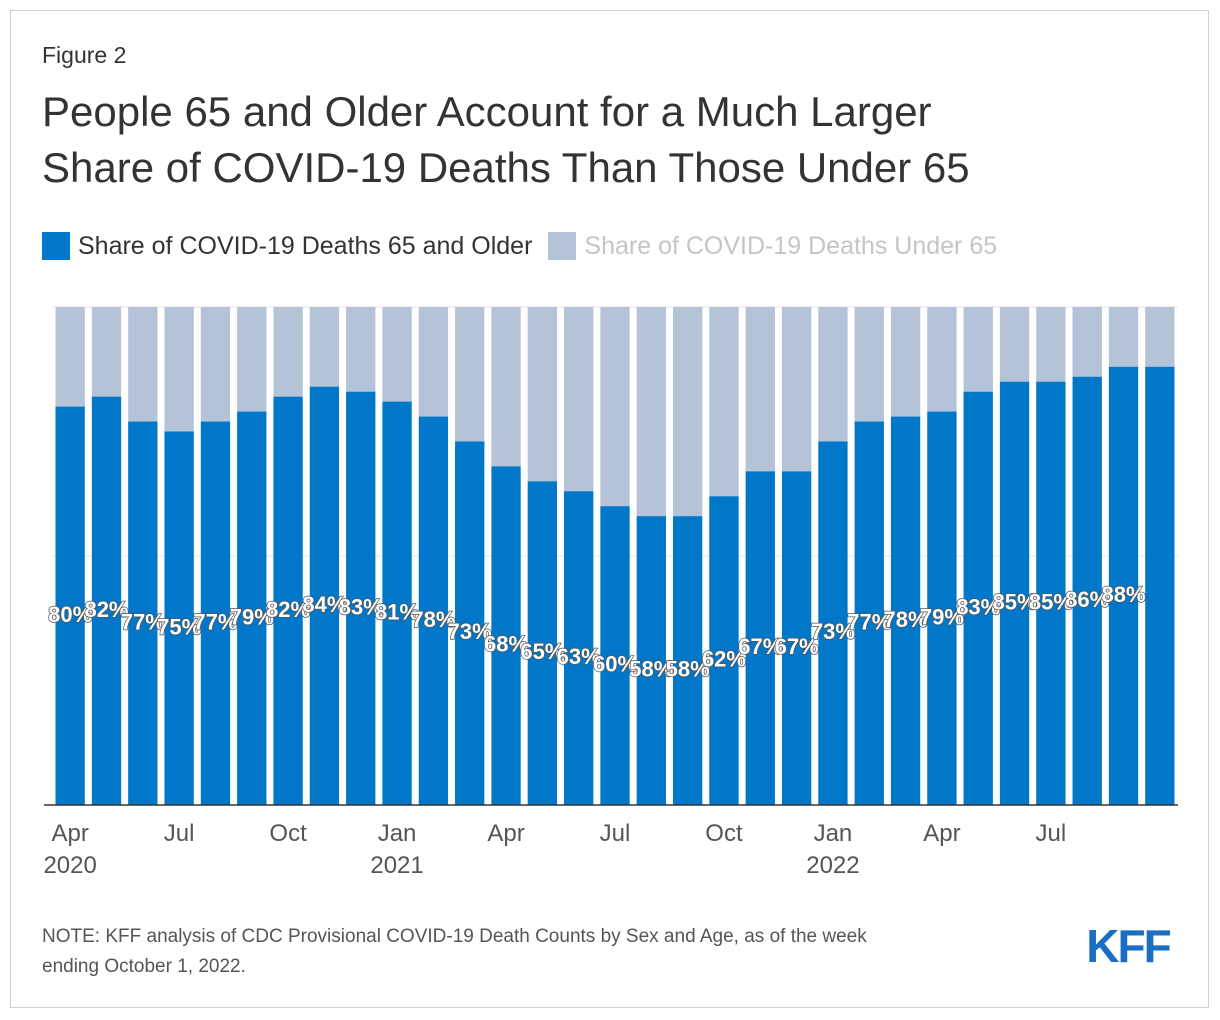 The image size is (1220, 1020). I want to click on data-label: 63%, so click(579, 656).